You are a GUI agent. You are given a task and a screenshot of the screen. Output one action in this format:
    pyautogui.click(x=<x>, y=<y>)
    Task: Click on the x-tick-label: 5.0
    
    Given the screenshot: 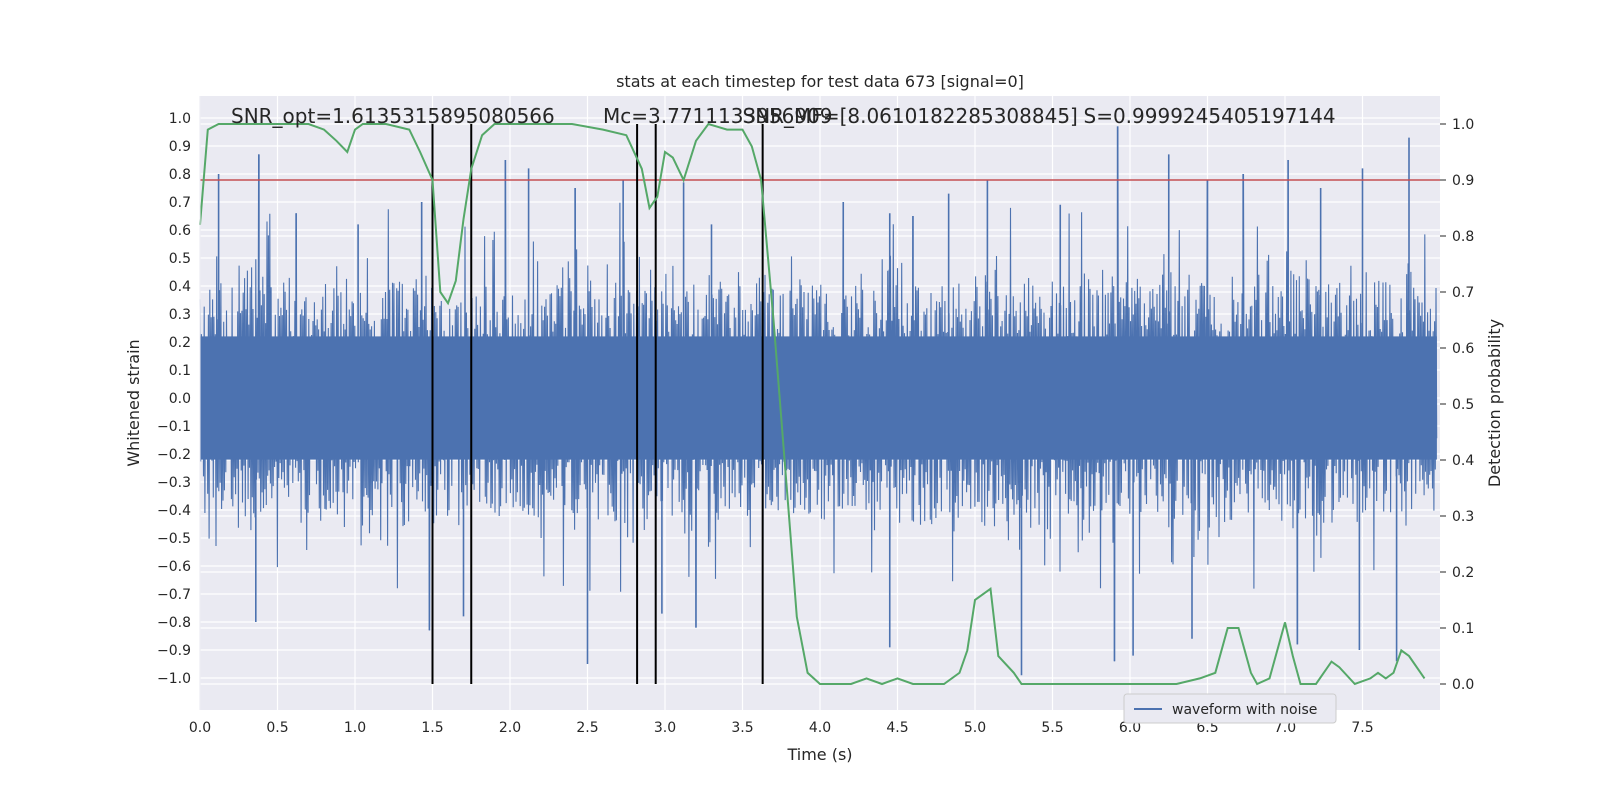 What is the action you would take?
    pyautogui.click(x=975, y=728)
    